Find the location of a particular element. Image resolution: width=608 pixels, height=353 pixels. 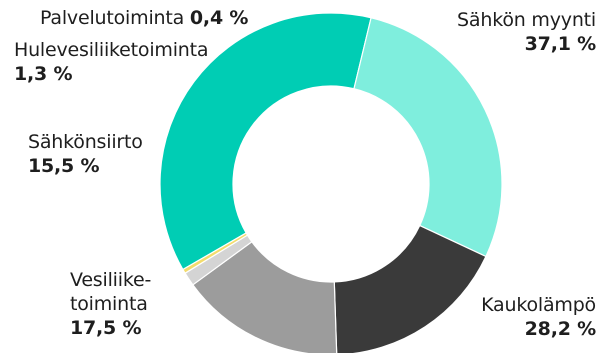

label-sahkonsiirto-value: 15,5 % is located at coordinates (64, 166).